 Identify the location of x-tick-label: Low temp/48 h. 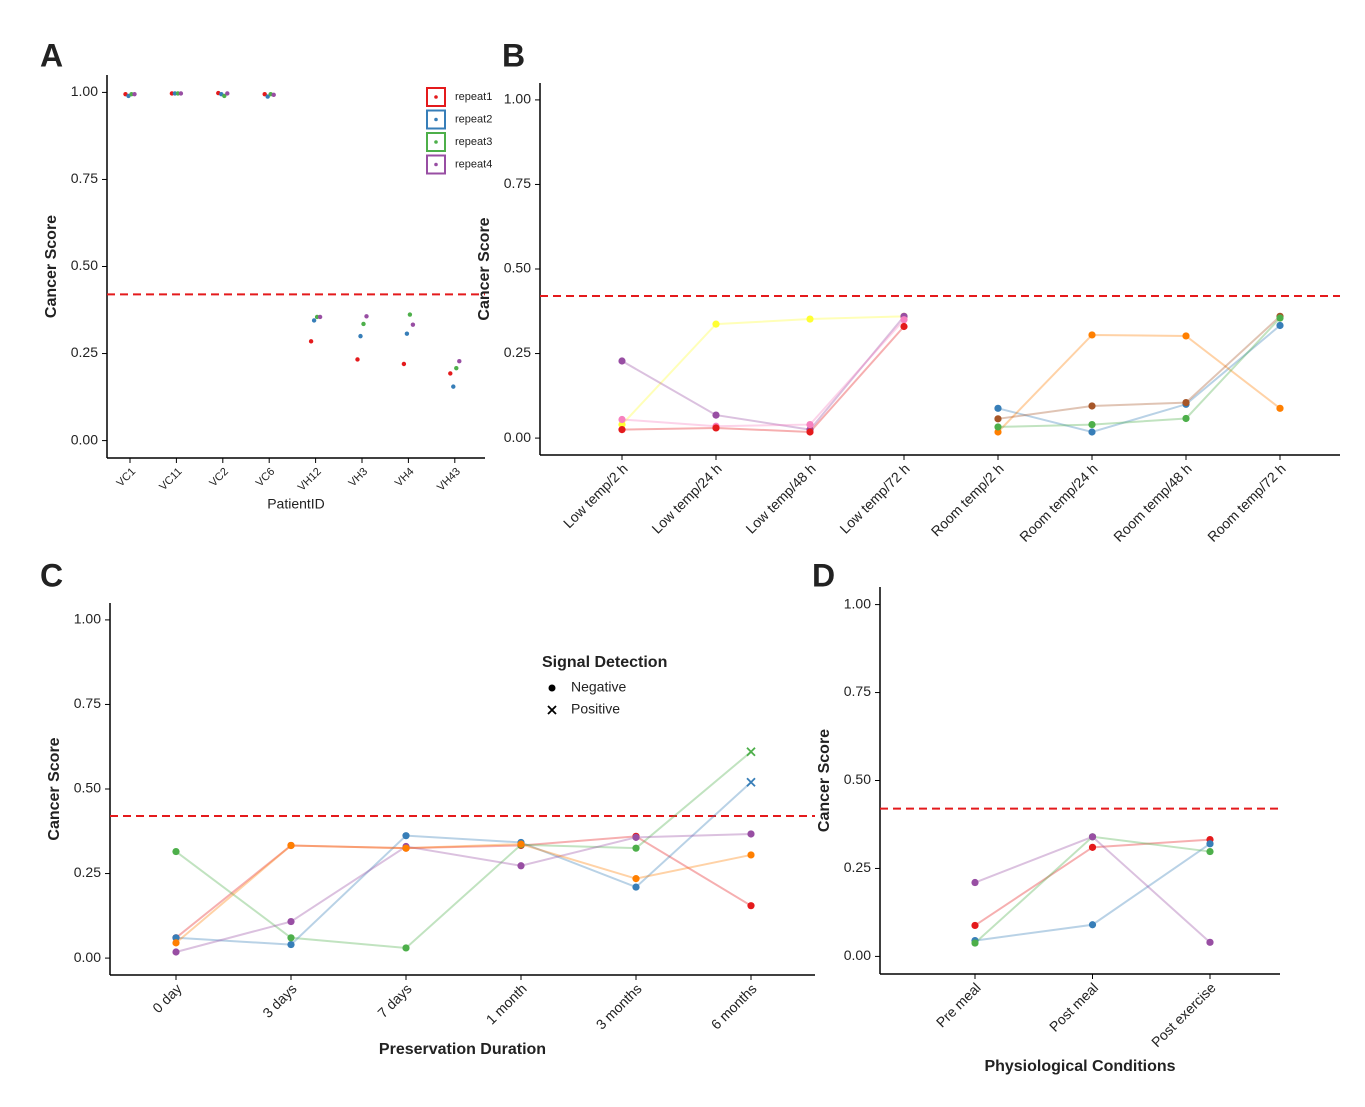
(780, 498).